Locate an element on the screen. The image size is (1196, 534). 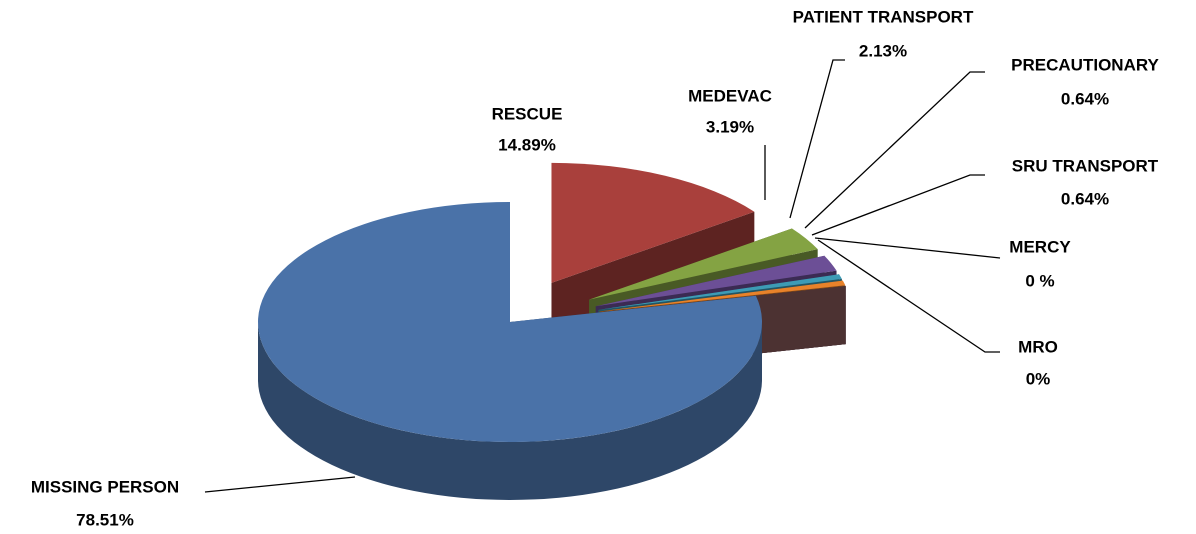
category-label: PATIENT TRANSPORT is located at coordinates (883, 16).